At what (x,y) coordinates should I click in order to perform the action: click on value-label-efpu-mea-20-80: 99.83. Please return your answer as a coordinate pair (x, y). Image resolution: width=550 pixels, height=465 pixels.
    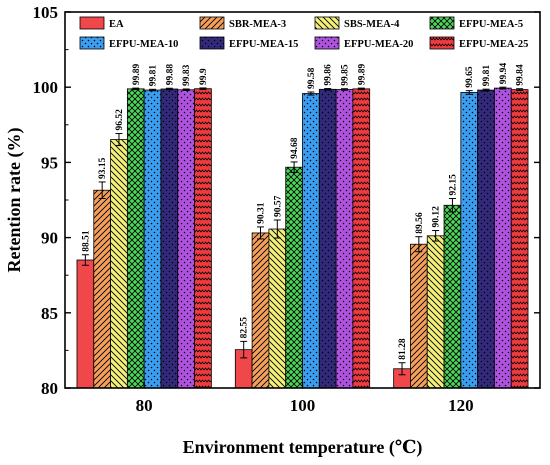
    Looking at the image, I should click on (187, 75).